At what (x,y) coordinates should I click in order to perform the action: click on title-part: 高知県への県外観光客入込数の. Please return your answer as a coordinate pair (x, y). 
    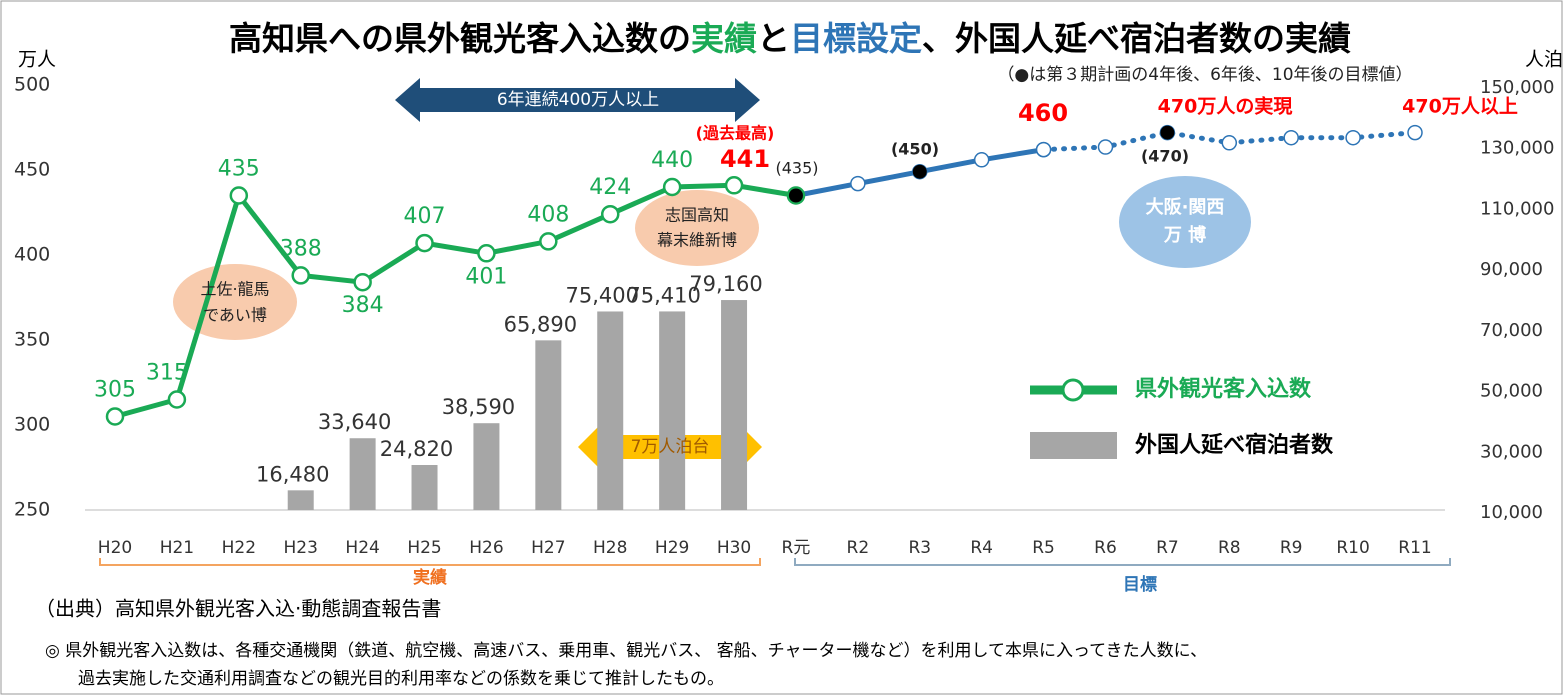
    Looking at the image, I should click on (460, 38).